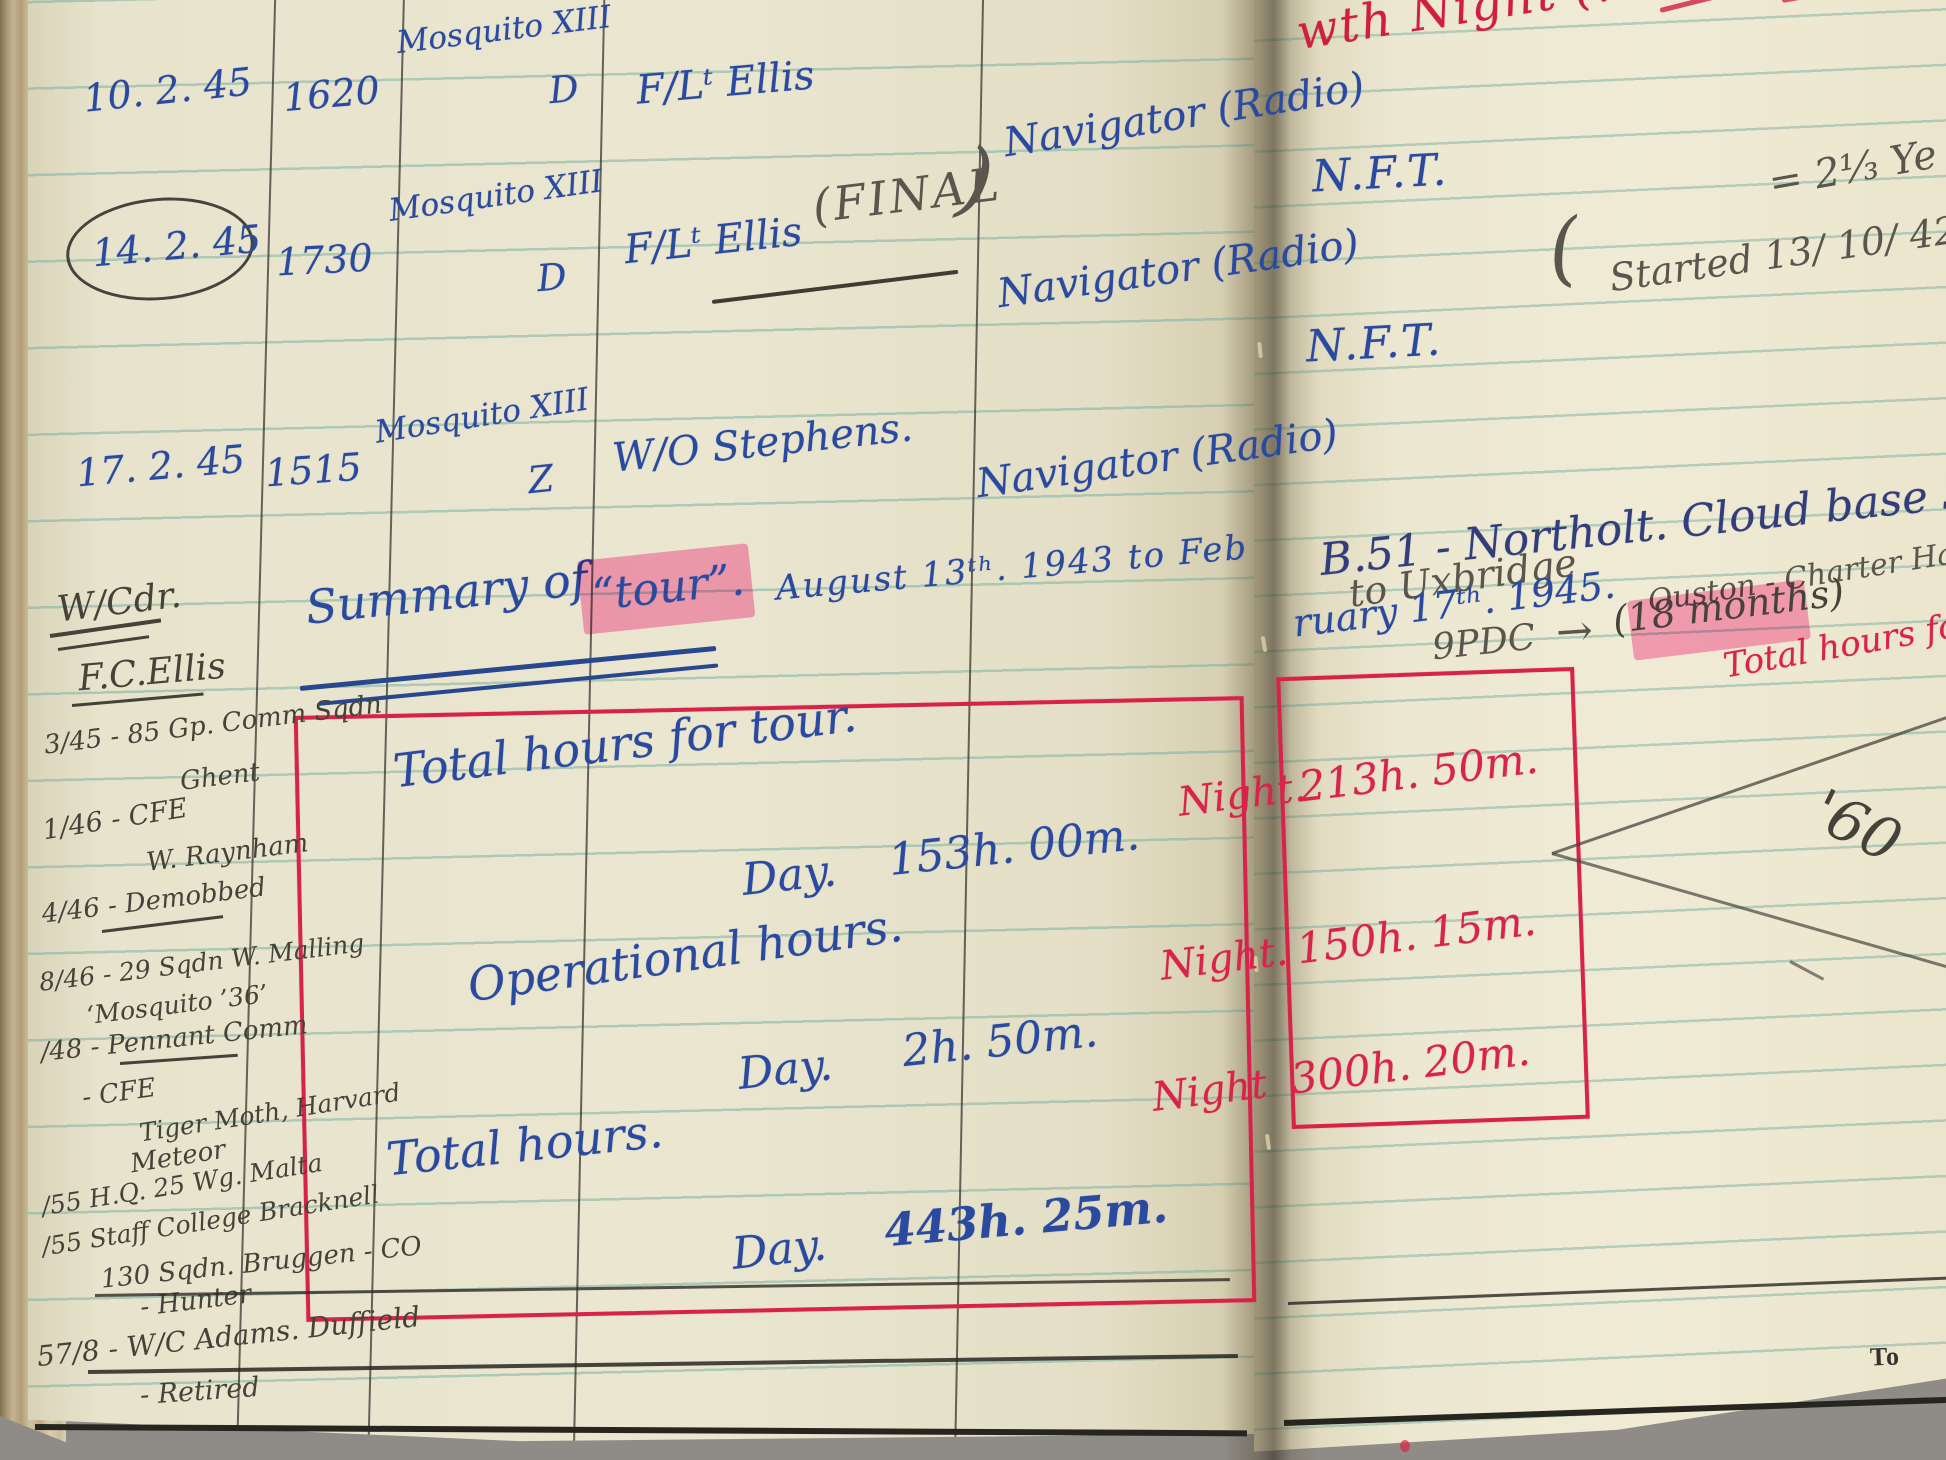 The height and width of the screenshot is (1460, 1946). What do you see at coordinates (220, 777) in the screenshot?
I see `margin-note: Ghent` at bounding box center [220, 777].